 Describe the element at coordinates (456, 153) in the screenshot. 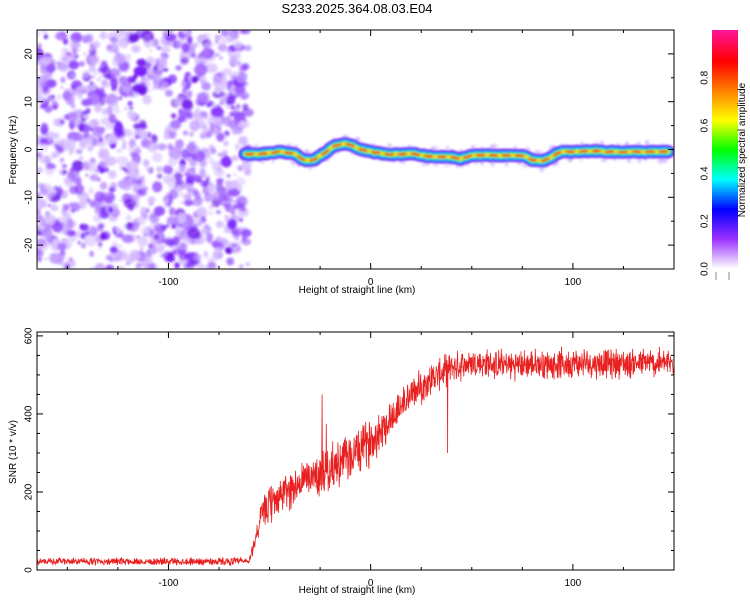

I see `spectrogram-signal-track` at that location.